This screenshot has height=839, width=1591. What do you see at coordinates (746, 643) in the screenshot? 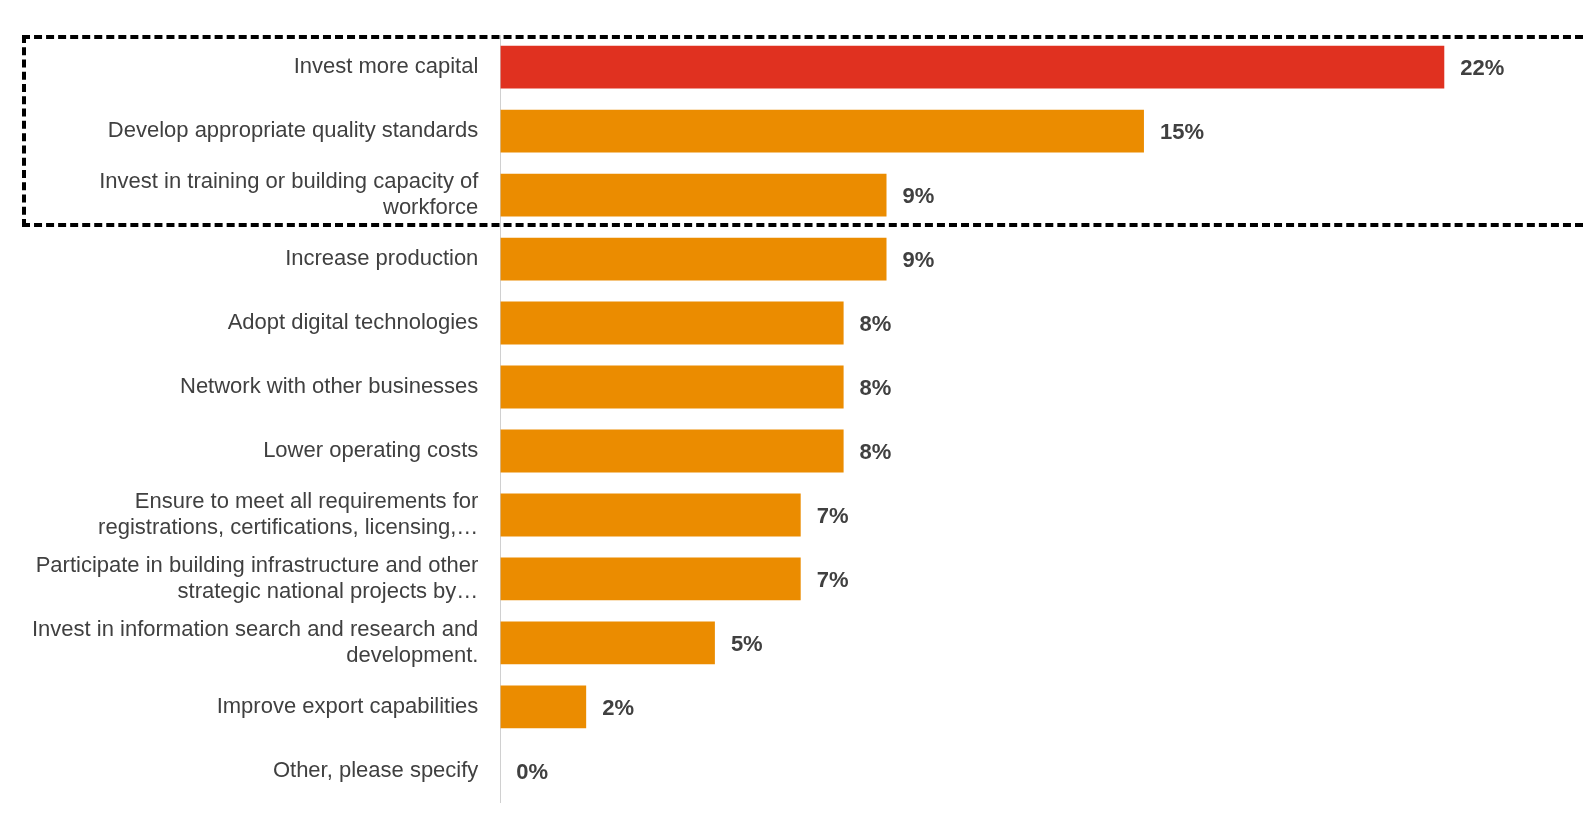
I see `data-label: 5%` at bounding box center [746, 643].